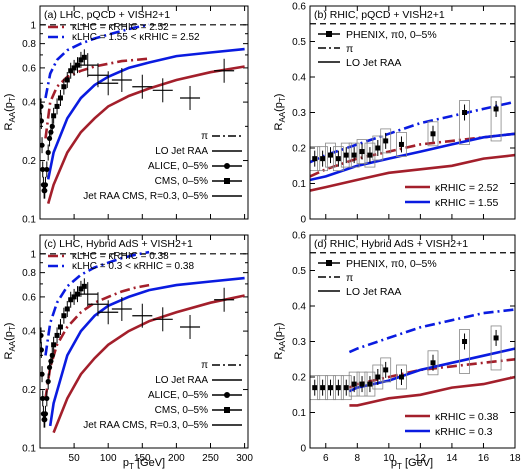 This screenshot has width=526, height=469. What do you see at coordinates (244, 458) in the screenshot?
I see `x-tick-label: 300` at bounding box center [244, 458].